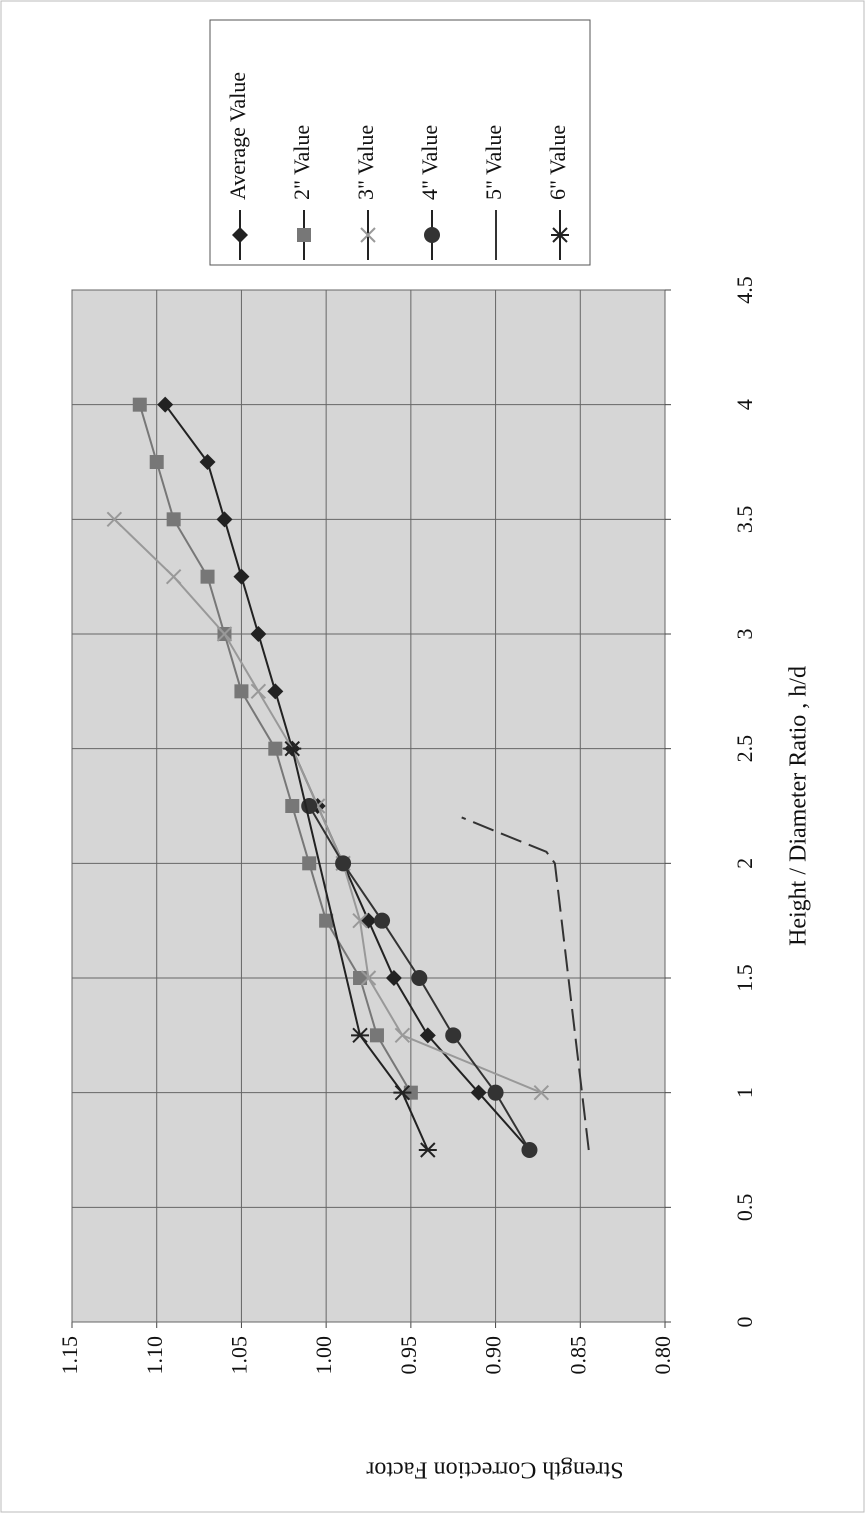  Describe the element at coordinates (744, 520) in the screenshot. I see `x-tick-label: 3.5` at that location.